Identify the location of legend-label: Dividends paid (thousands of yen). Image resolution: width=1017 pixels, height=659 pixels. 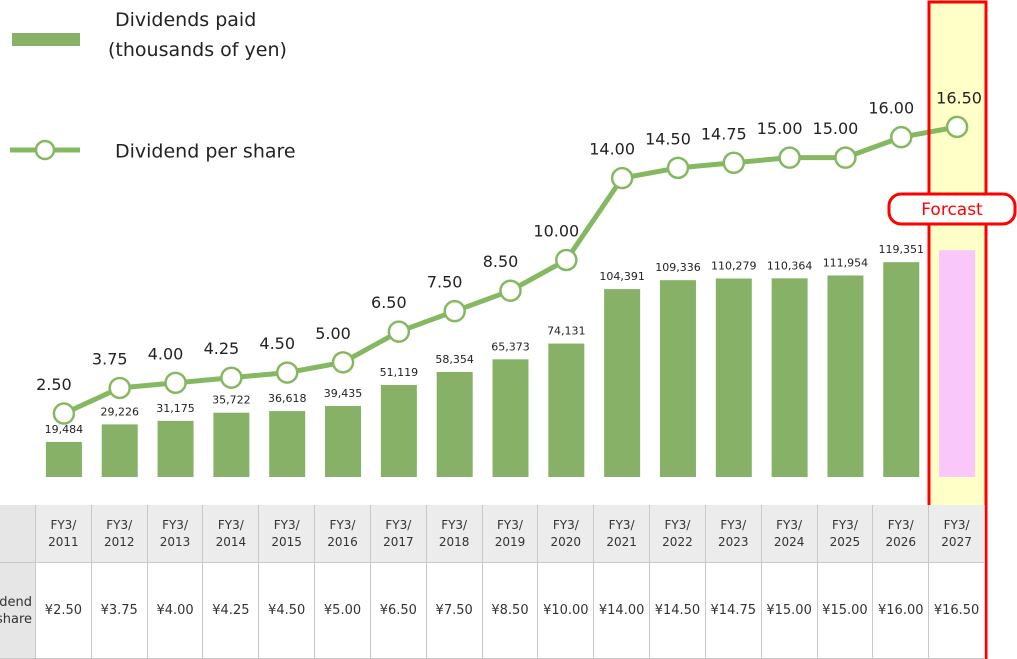
(197, 35).